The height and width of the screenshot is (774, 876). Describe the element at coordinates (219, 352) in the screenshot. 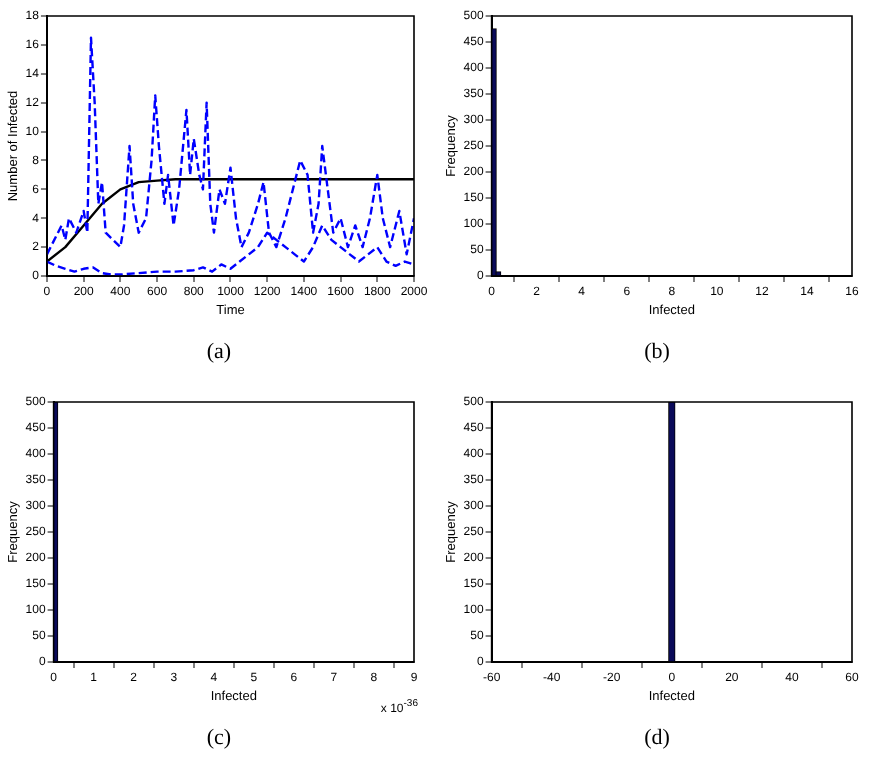

I see `text: (a)` at that location.